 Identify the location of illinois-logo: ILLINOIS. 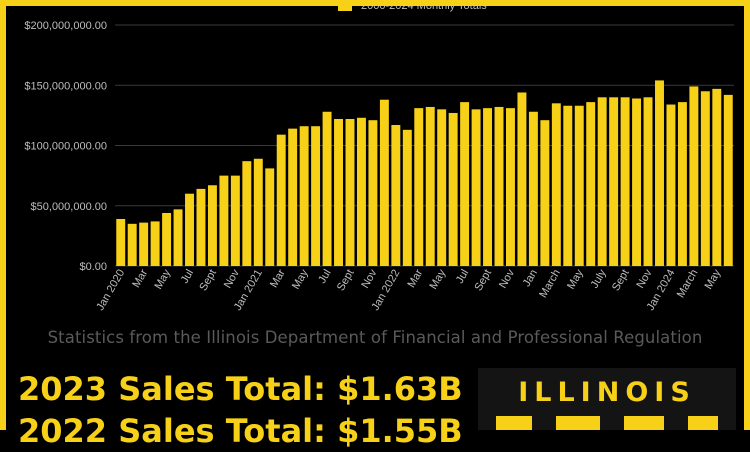
(607, 399).